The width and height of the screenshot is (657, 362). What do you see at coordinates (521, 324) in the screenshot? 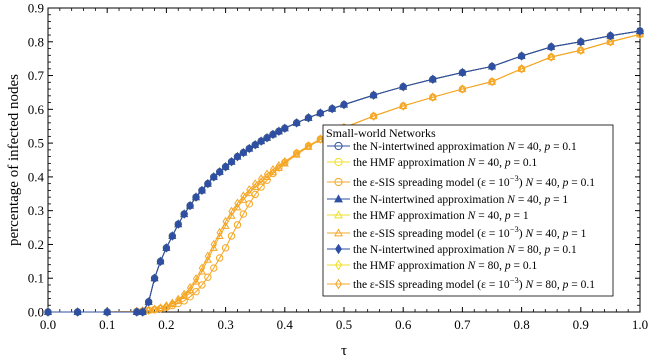
I see `x-tick-label: 0.8` at bounding box center [521, 324].